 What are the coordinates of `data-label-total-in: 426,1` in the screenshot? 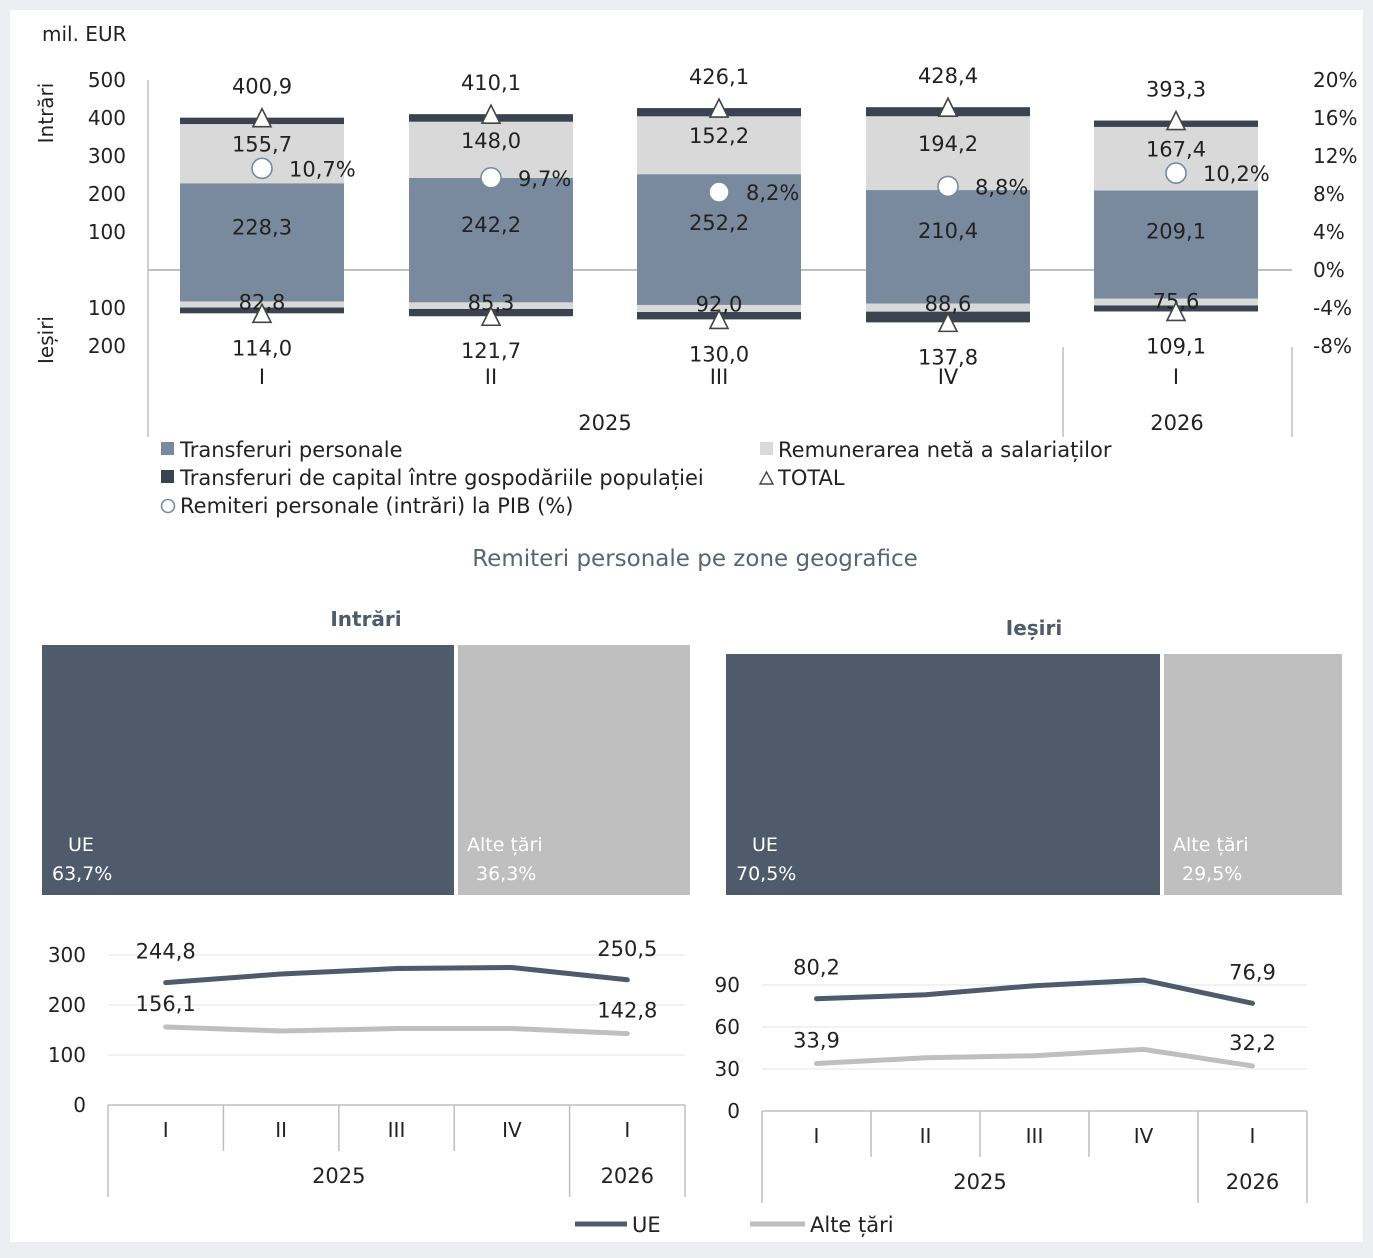 It's located at (719, 77).